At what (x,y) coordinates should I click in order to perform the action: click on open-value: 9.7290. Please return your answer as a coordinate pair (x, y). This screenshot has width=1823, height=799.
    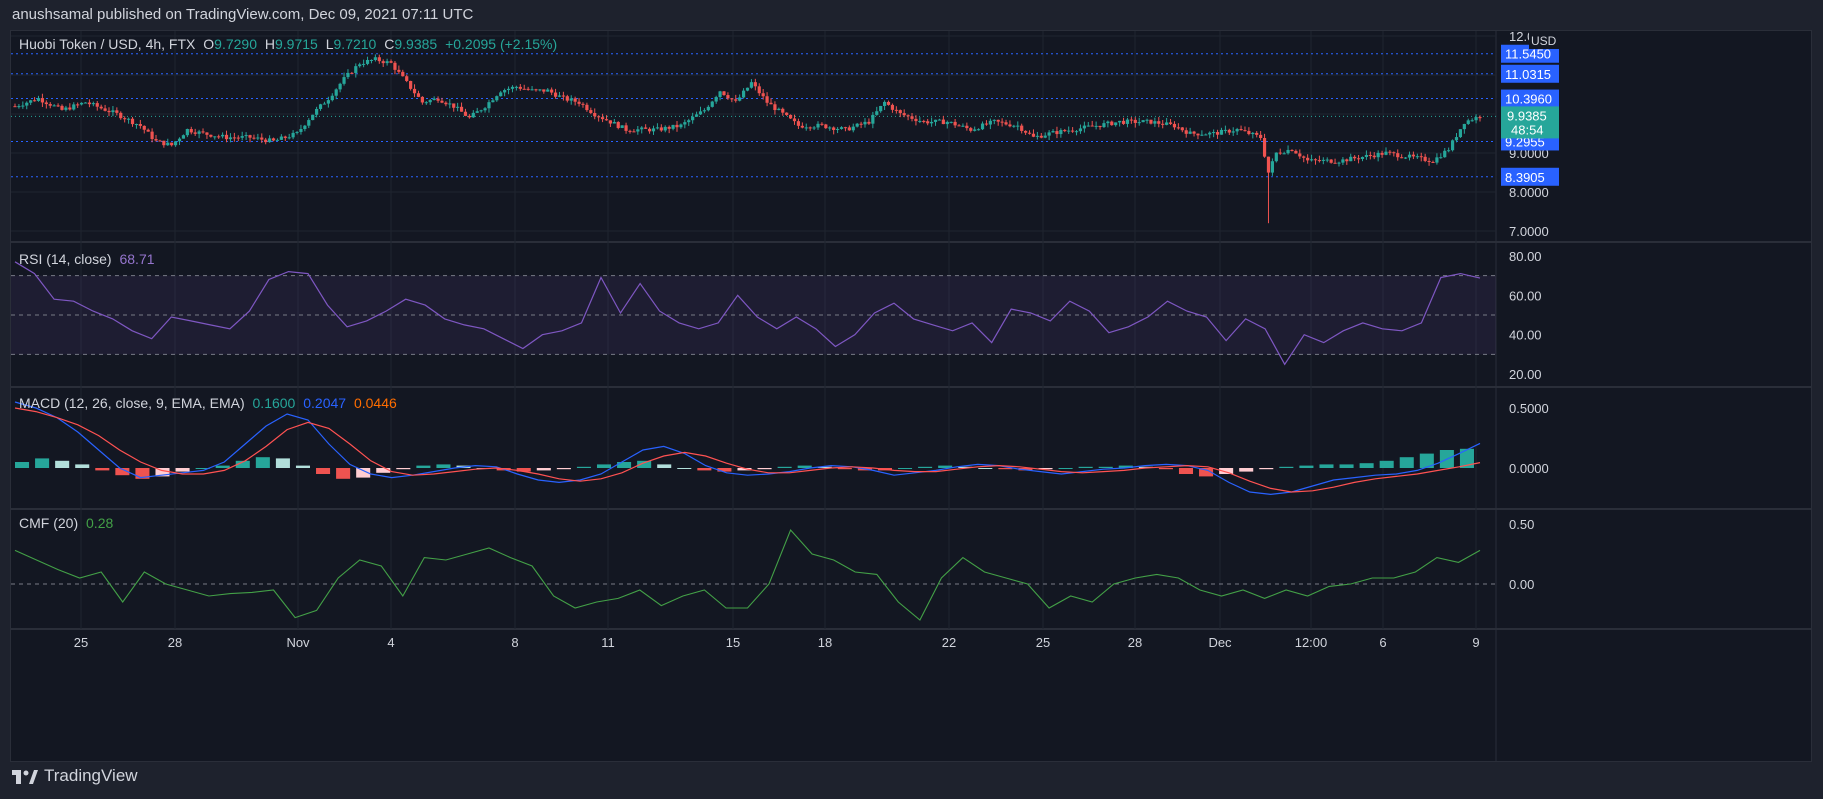
    Looking at the image, I should click on (235, 44).